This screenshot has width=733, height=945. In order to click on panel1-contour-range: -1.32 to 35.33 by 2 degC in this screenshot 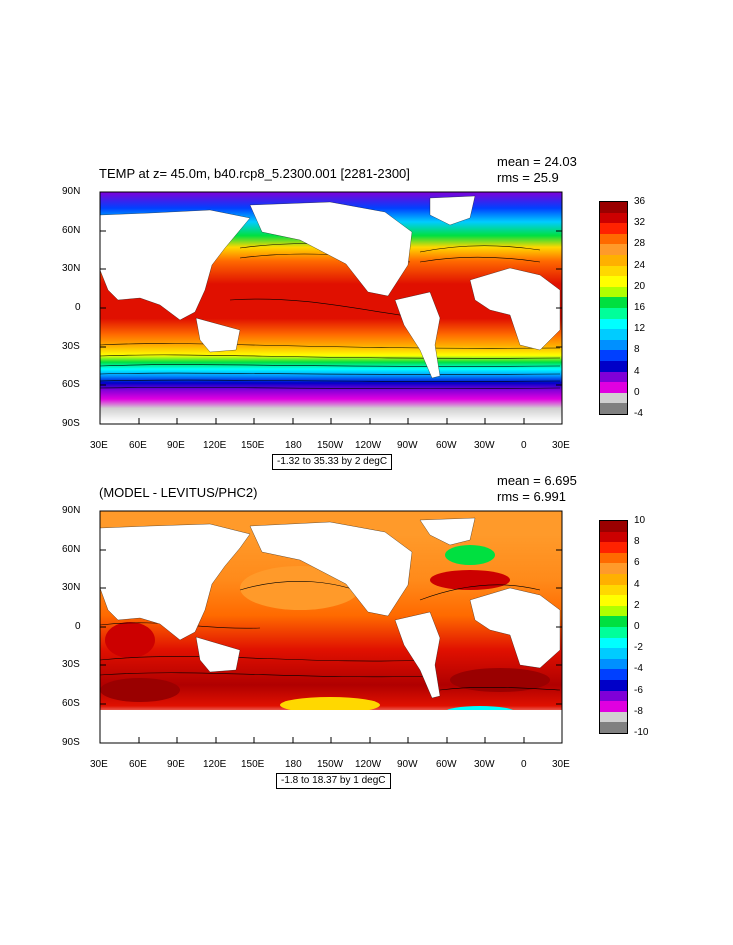, I will do `click(332, 462)`.